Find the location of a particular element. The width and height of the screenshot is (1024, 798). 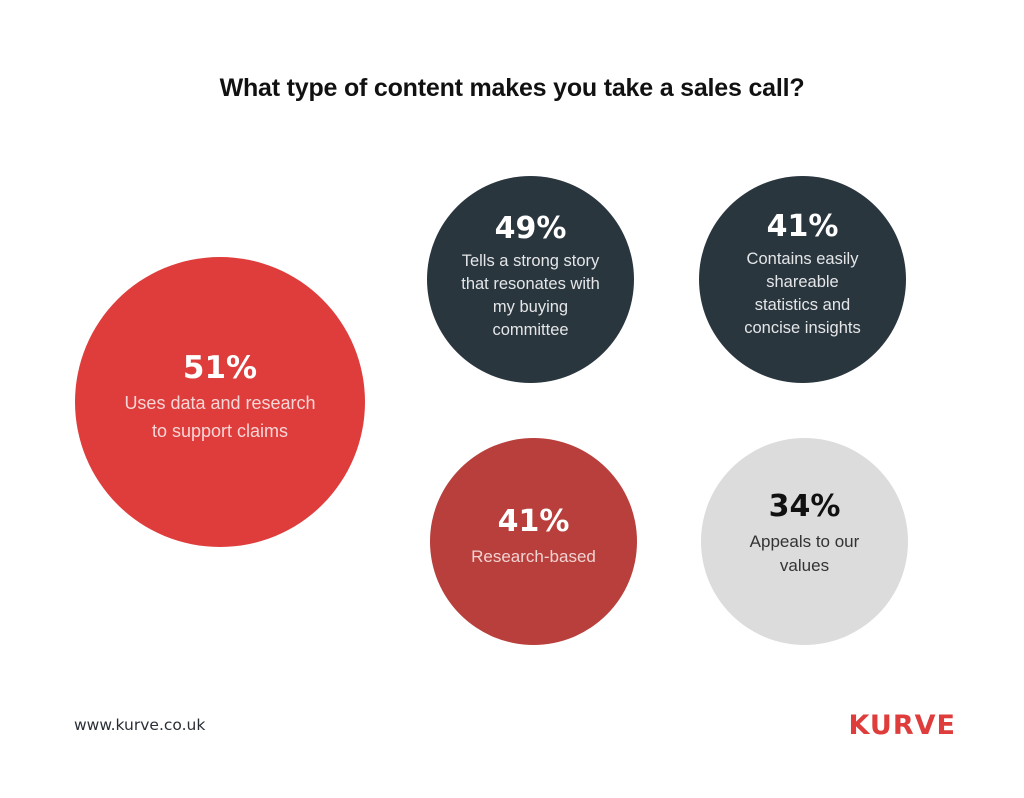

bubble-value: 34% is located at coordinates (804, 506).